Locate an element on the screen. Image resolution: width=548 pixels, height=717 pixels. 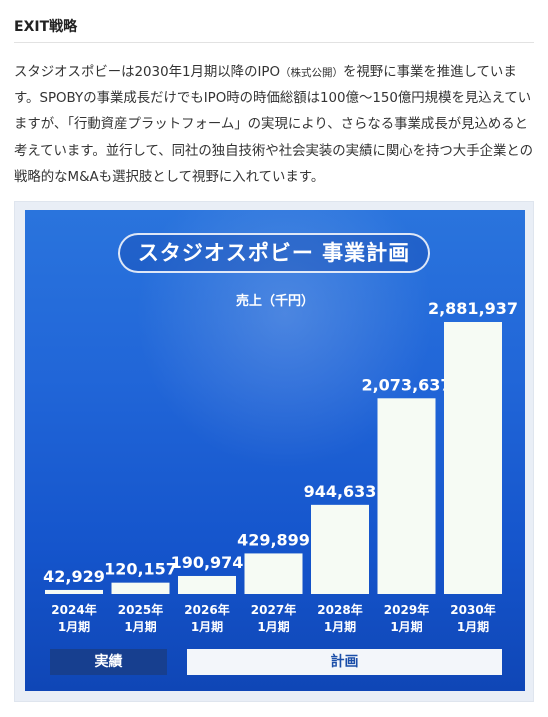
legend-plan: 計画 is located at coordinates (344, 662).